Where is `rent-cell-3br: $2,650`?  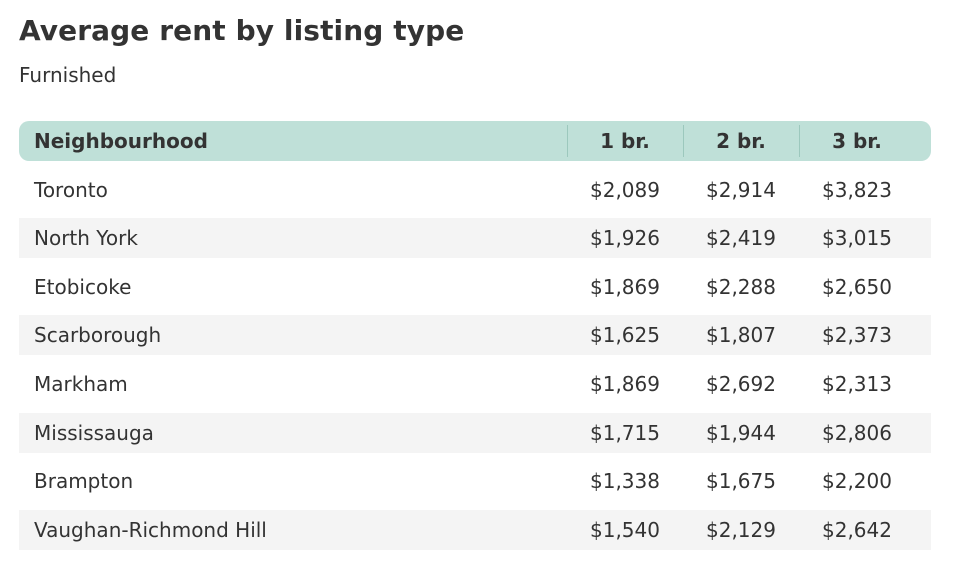
rent-cell-3br: $2,650 is located at coordinates (857, 286).